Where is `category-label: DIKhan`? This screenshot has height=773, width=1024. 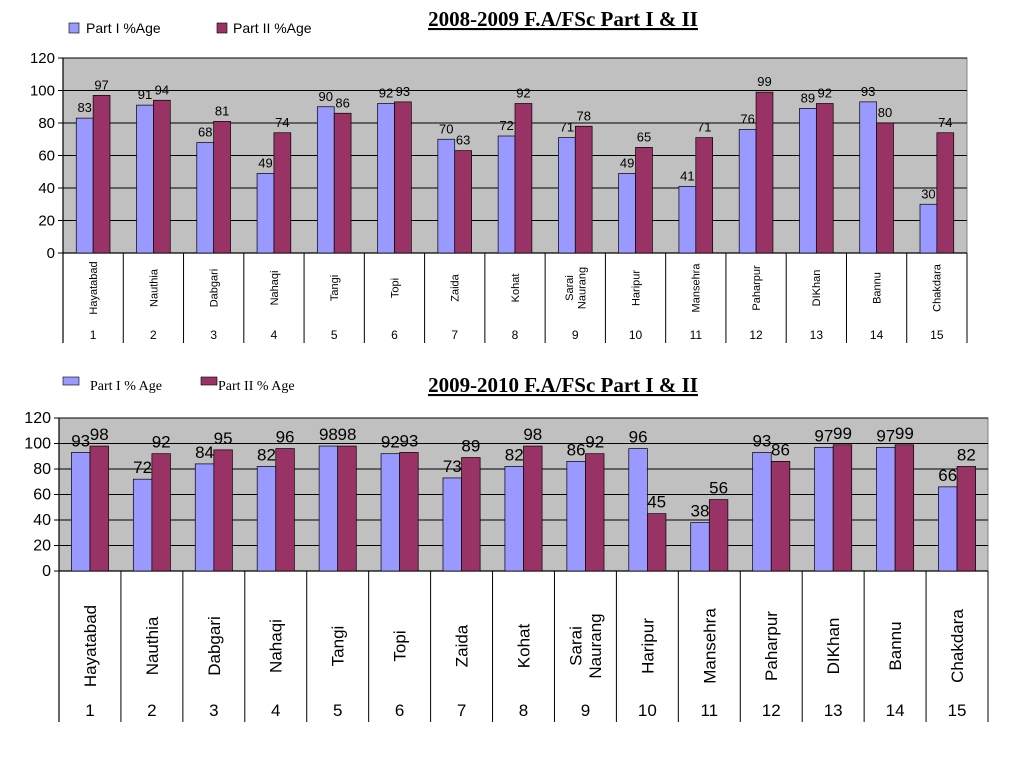 category-label: DIKhan is located at coordinates (833, 646).